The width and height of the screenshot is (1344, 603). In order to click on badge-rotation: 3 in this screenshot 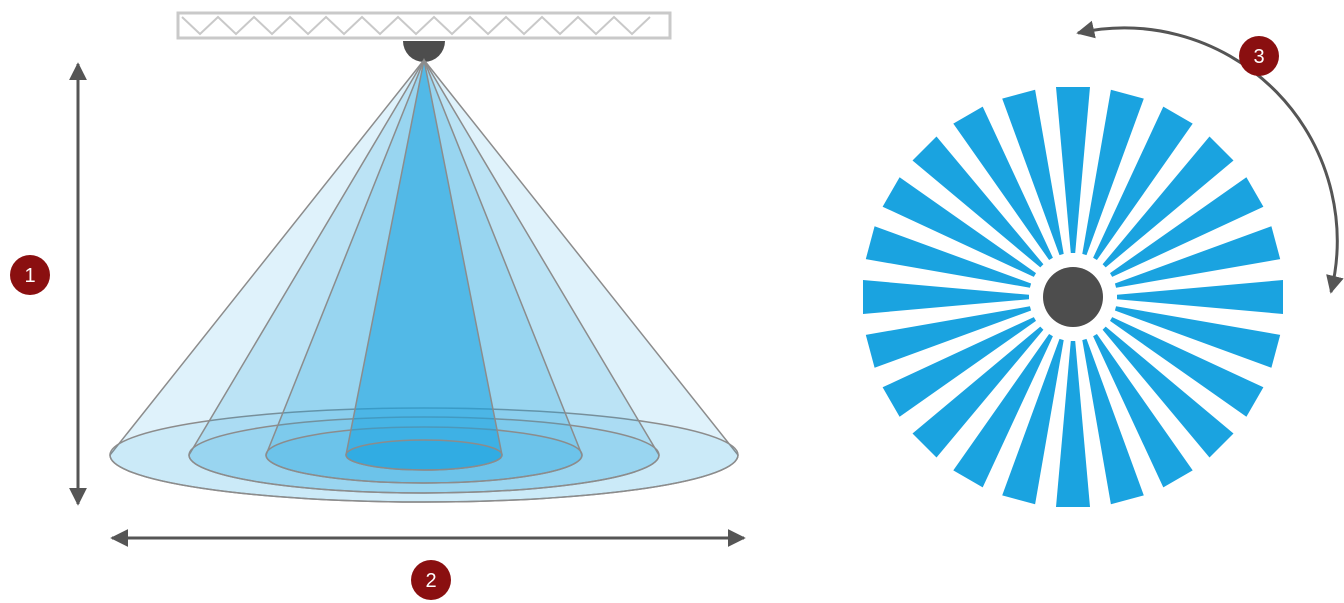, I will do `click(1259, 56)`.